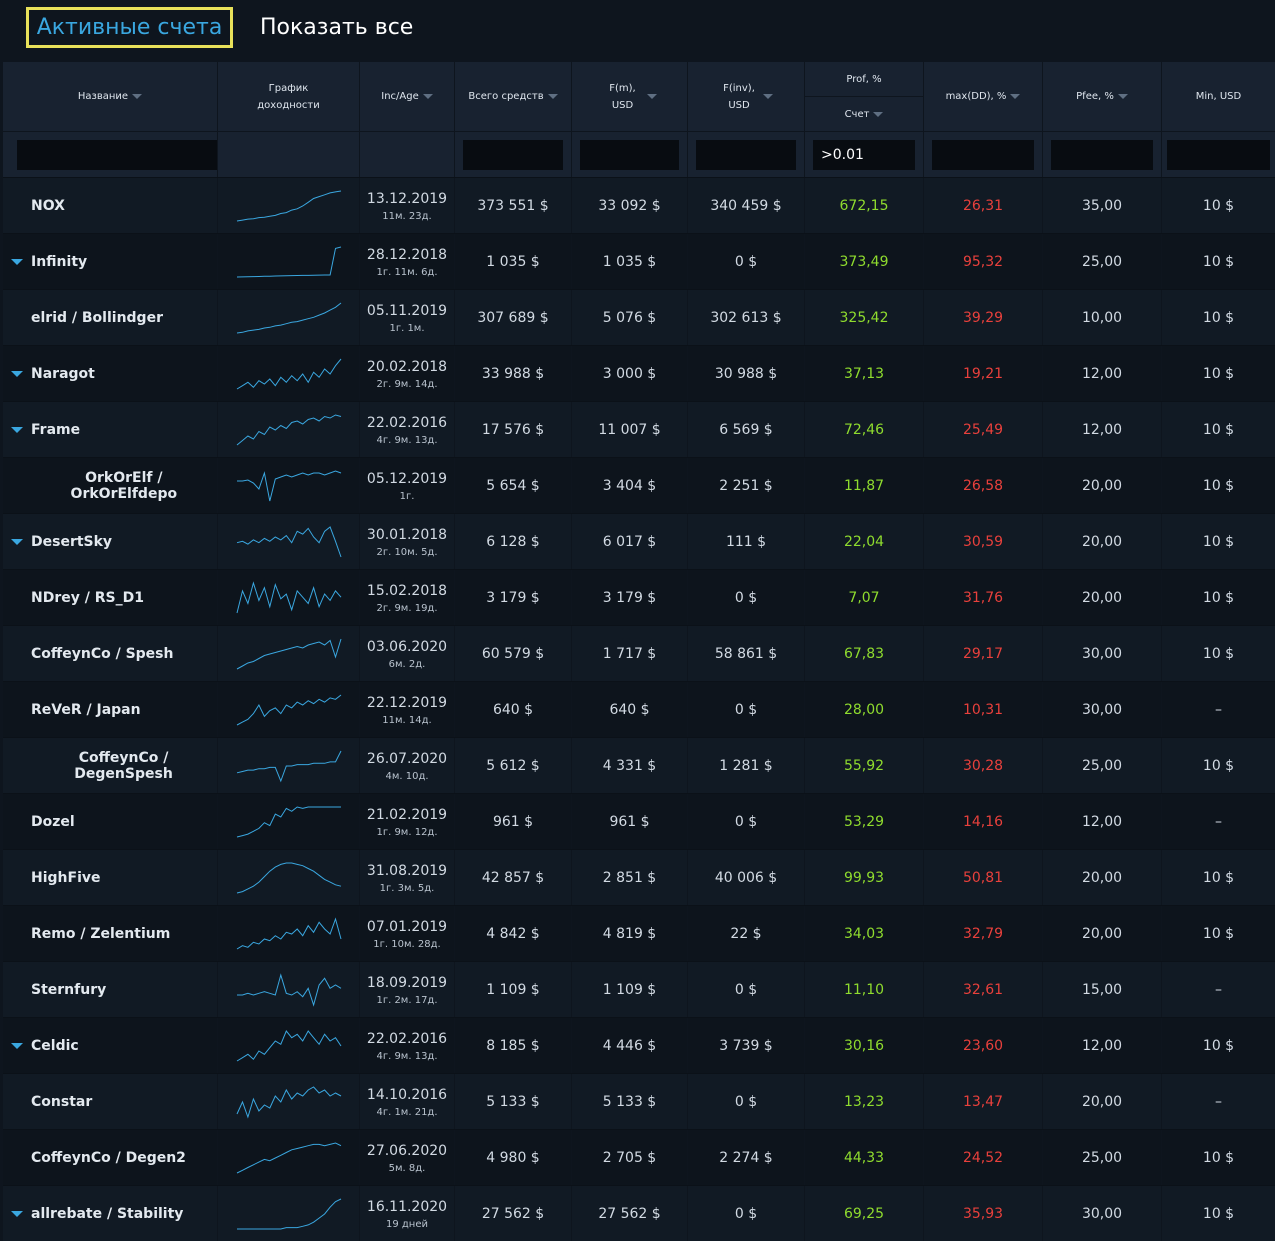 The height and width of the screenshot is (1241, 1275). I want to click on total-funds: 60 579 $, so click(513, 653).